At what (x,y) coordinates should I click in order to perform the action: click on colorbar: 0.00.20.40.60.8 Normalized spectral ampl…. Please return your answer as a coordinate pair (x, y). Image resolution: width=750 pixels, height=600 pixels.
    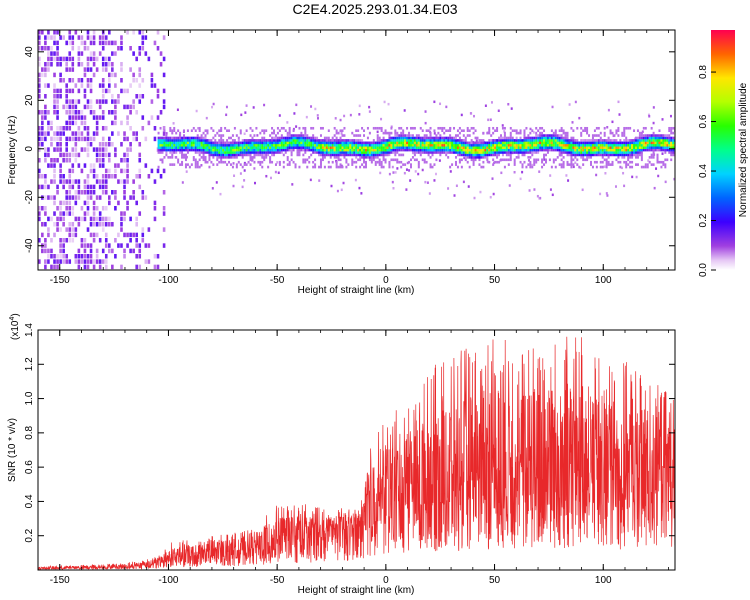
    Looking at the image, I should click on (723, 153).